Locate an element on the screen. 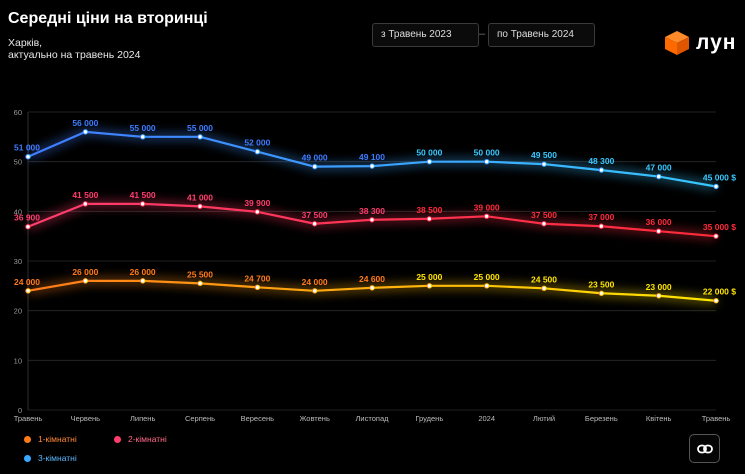 This screenshot has height=474, width=745. brand-name: лун is located at coordinates (716, 42).